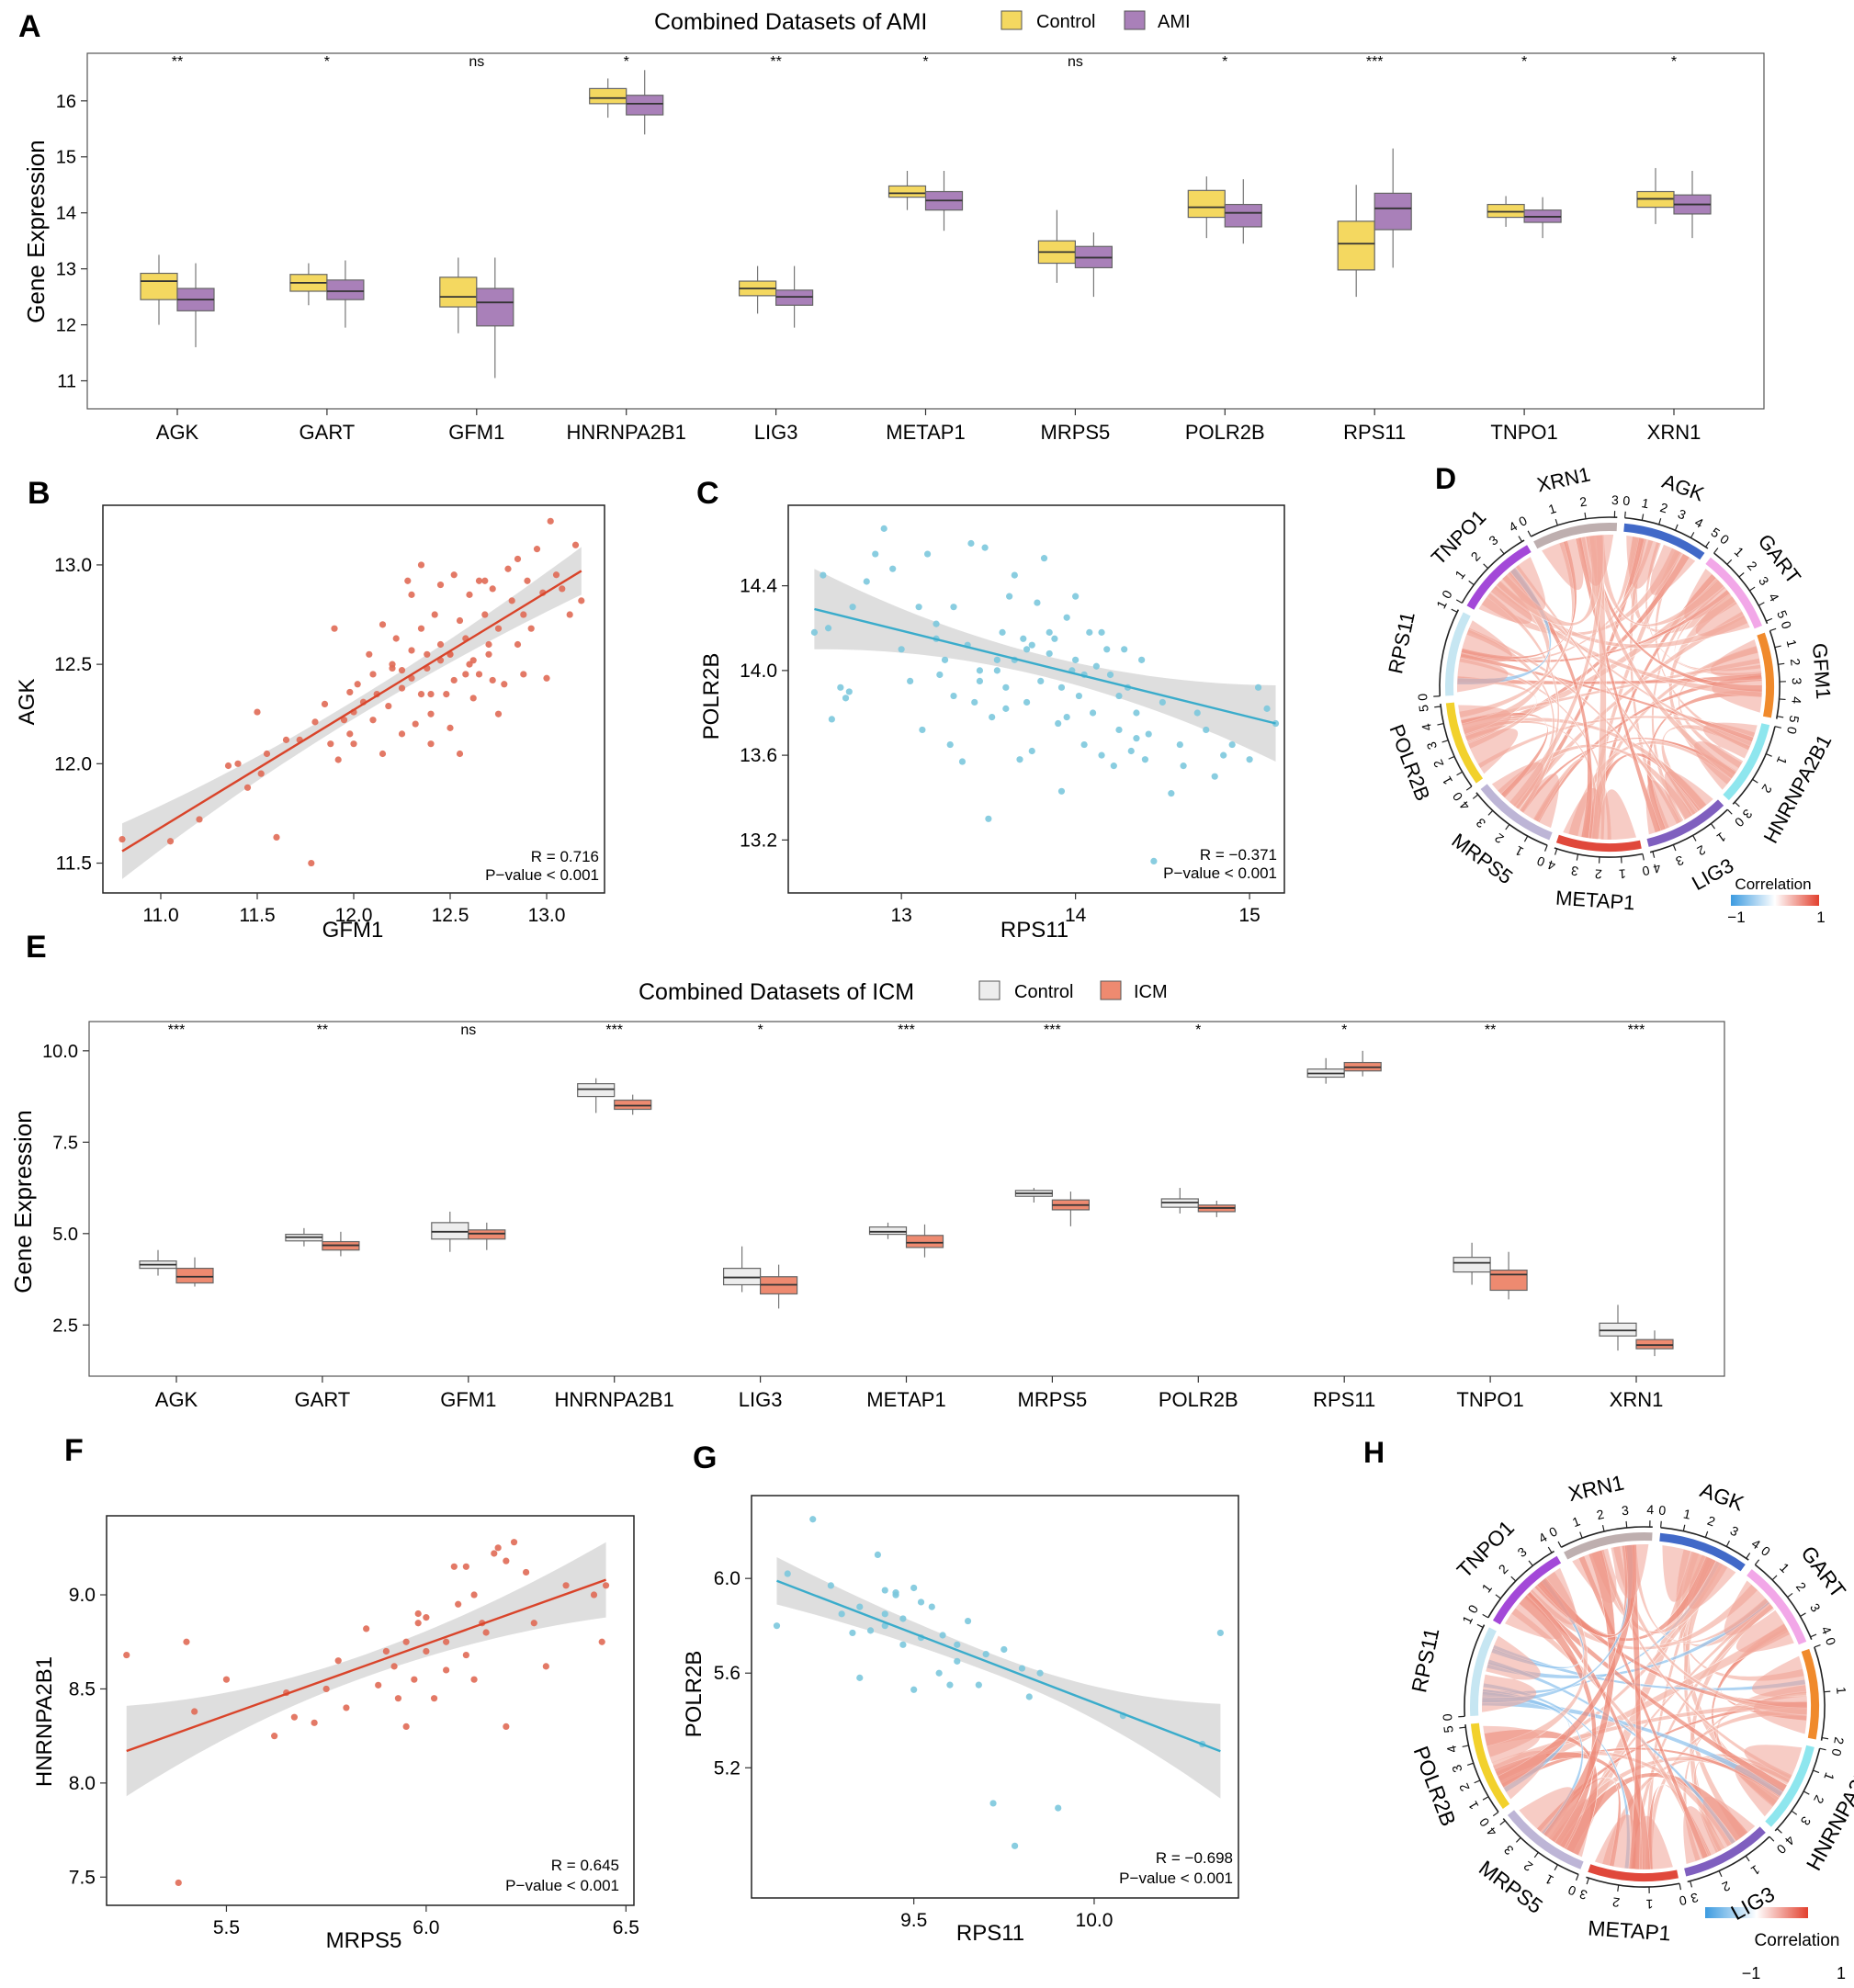 The height and width of the screenshot is (1988, 1854). Describe the element at coordinates (1636, 1030) in the screenshot. I see `panel-e-significance-xrn1: ***` at that location.